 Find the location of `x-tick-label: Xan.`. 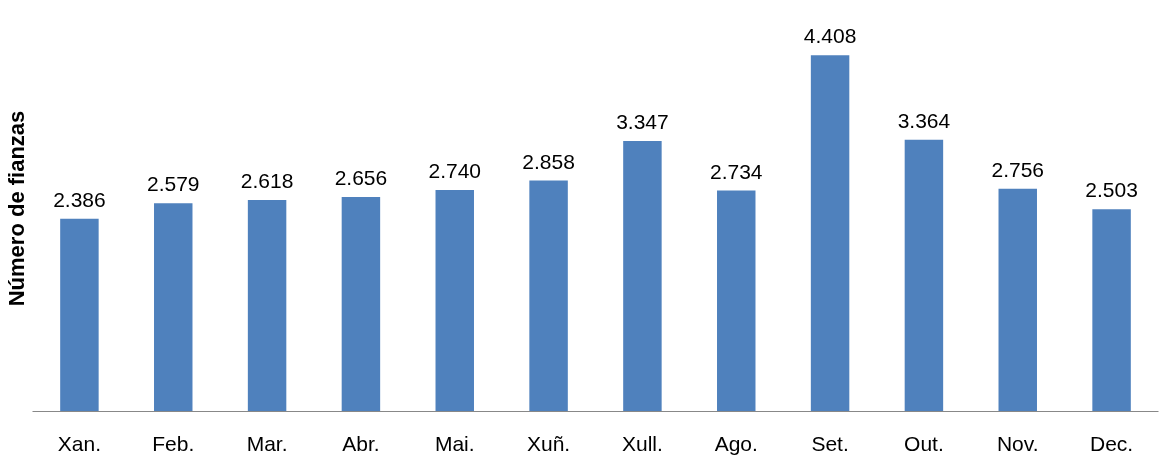

x-tick-label: Xan. is located at coordinates (79, 443).